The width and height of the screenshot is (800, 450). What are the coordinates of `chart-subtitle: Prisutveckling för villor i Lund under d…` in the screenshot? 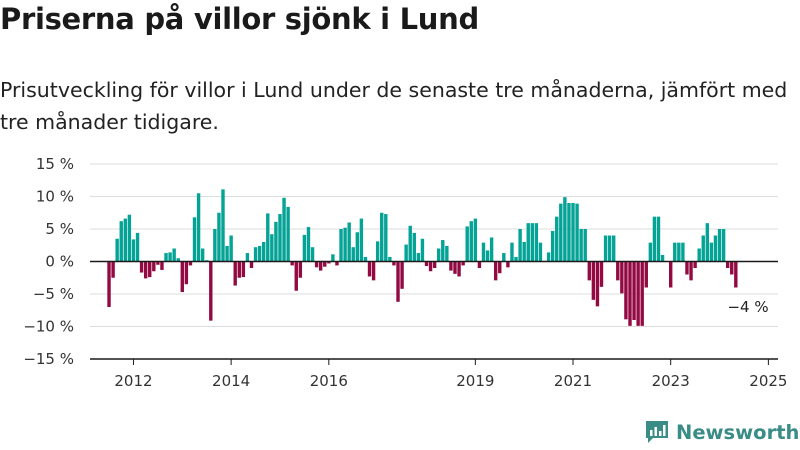 It's located at (394, 106).